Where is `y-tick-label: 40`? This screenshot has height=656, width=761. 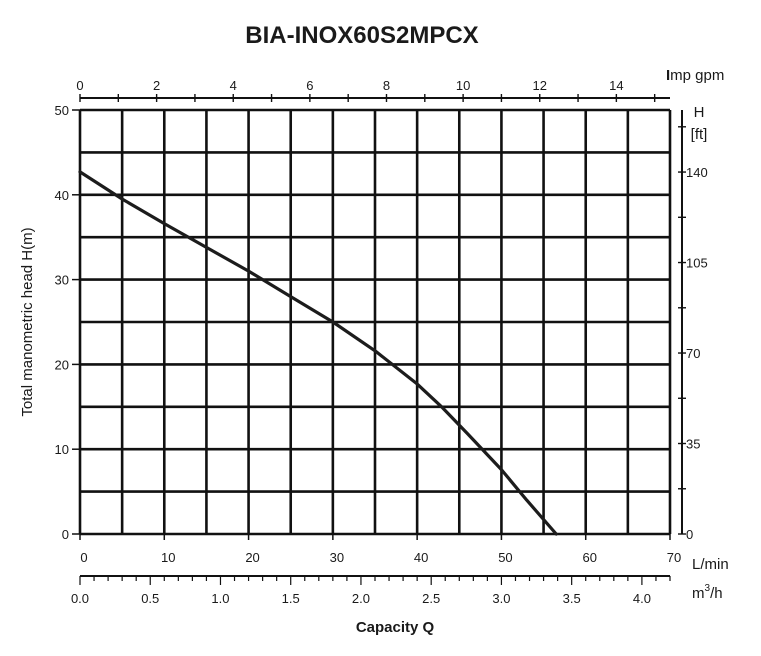
y-tick-label: 40 is located at coordinates (62, 195).